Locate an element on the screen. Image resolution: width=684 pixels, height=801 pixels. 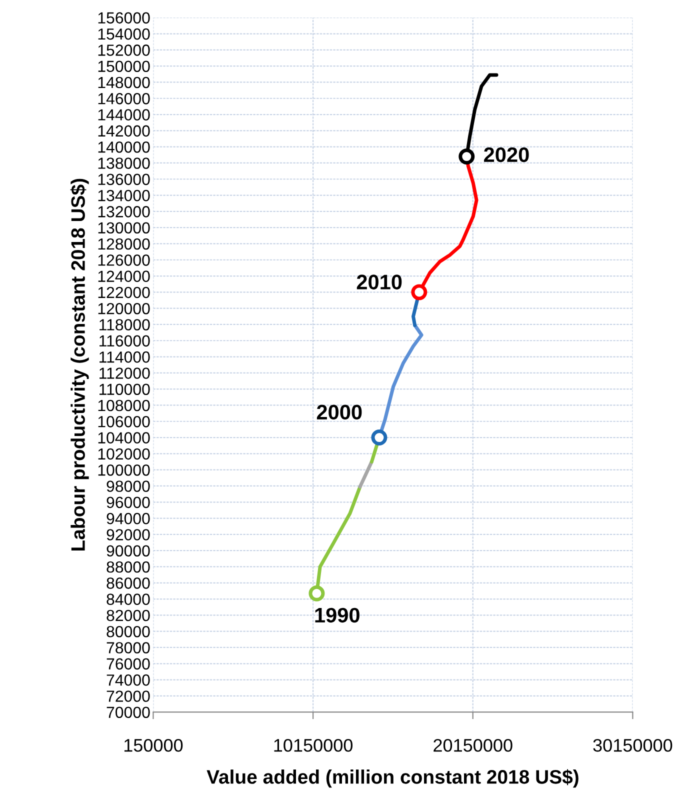
y-tick-label: 104000 is located at coordinates (124, 438).